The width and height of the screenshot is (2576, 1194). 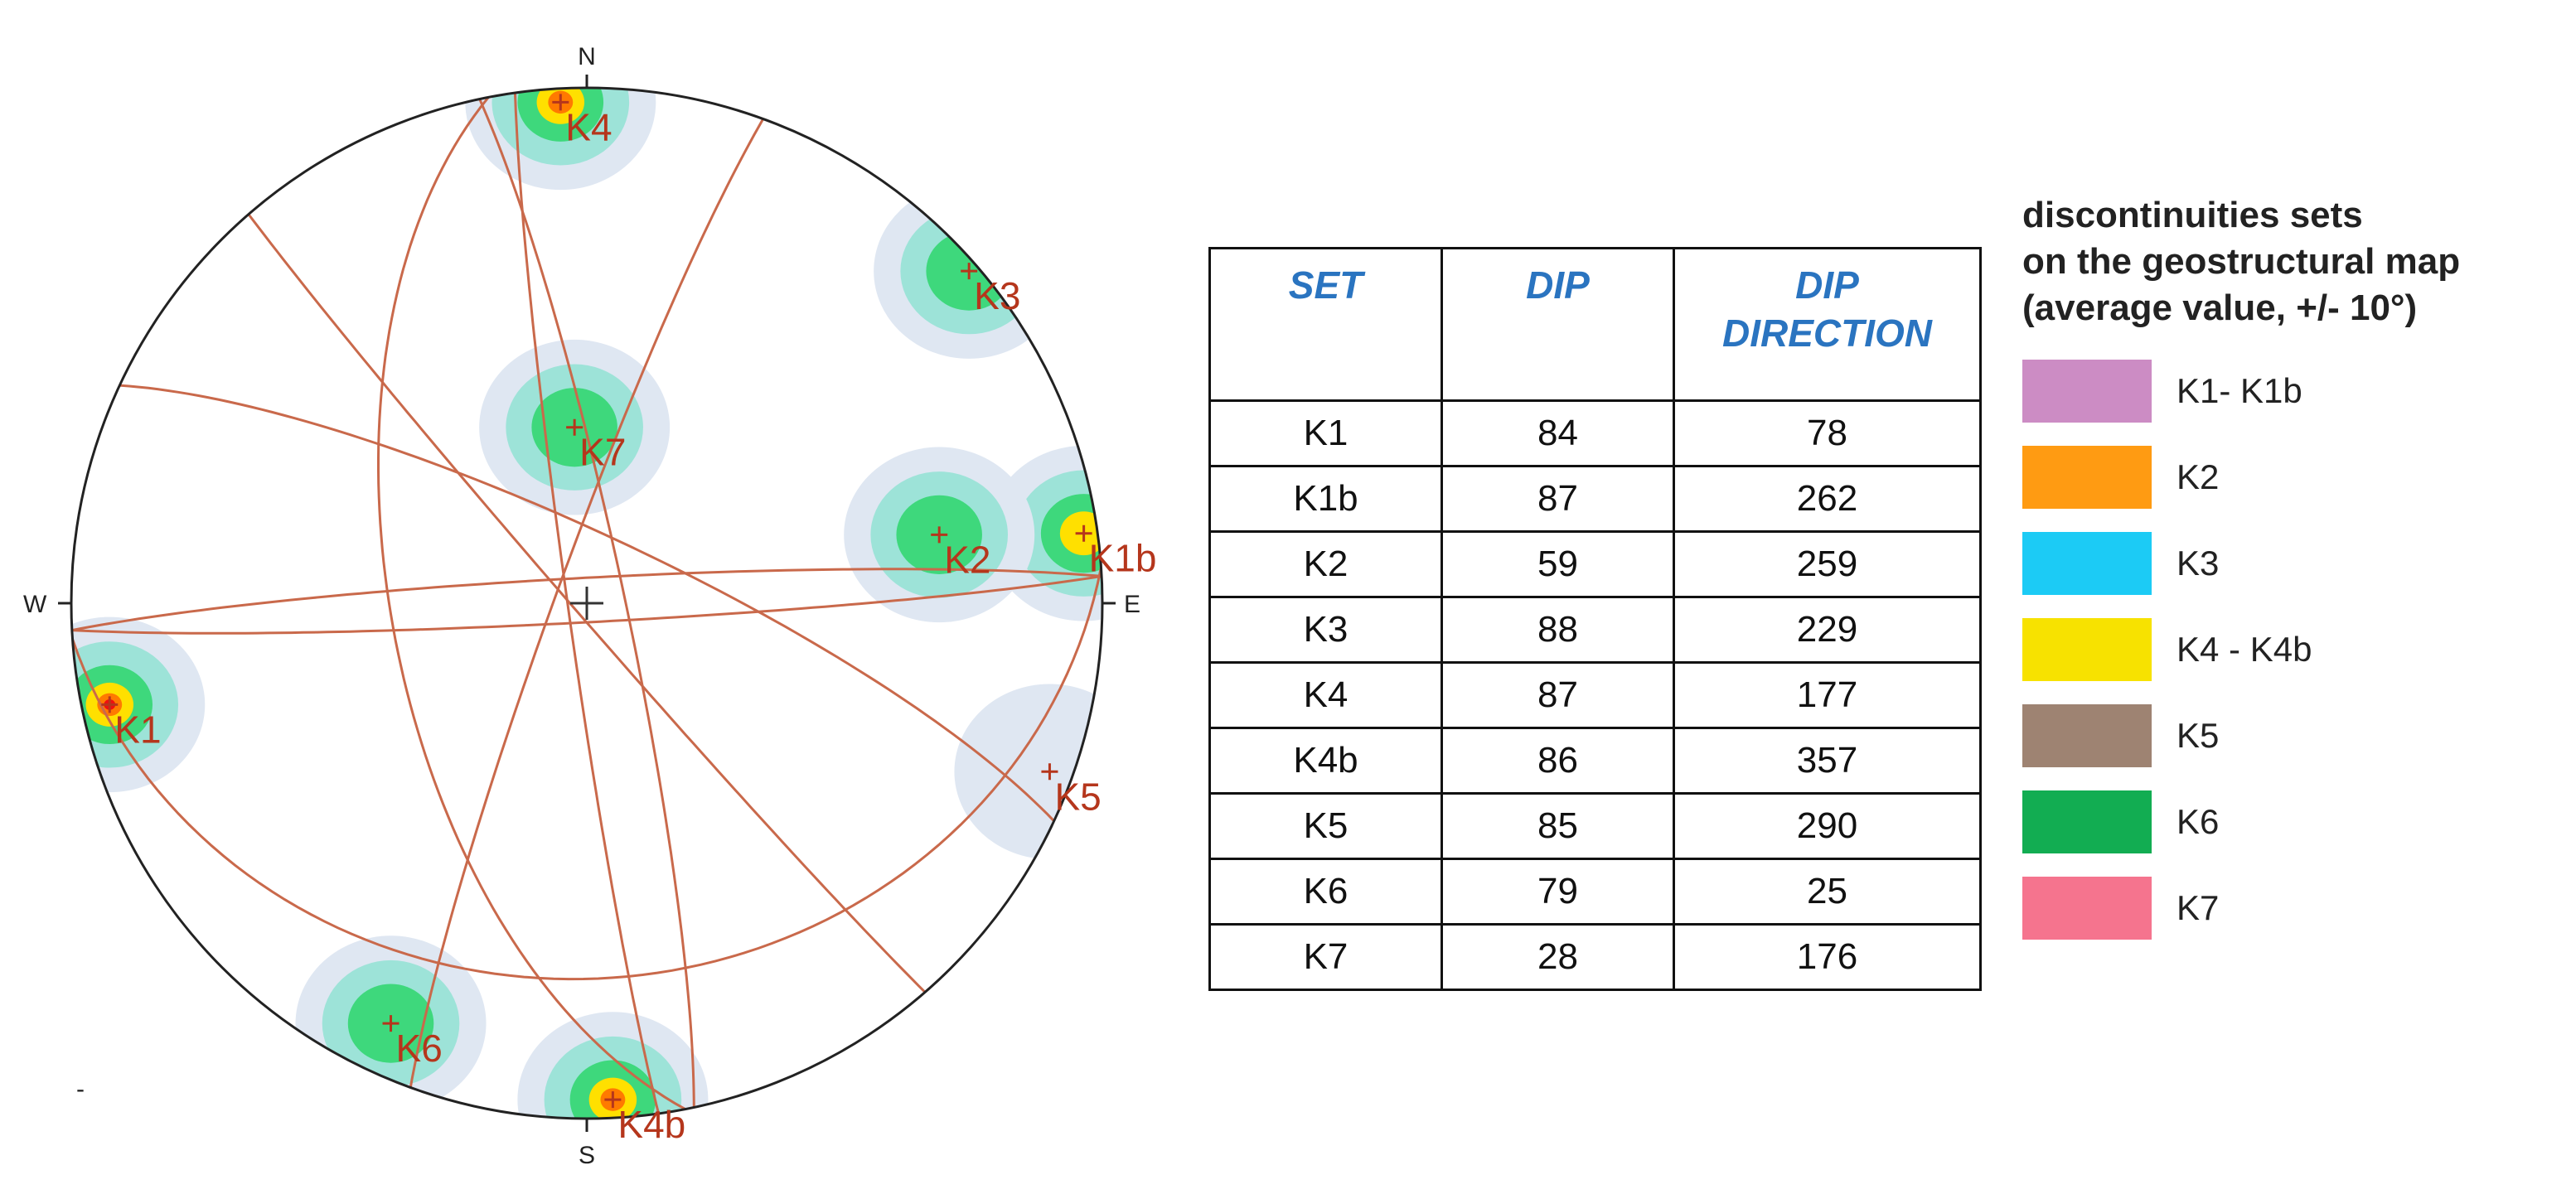 I want to click on cell-dip-direction: 259, so click(x=1827, y=564).